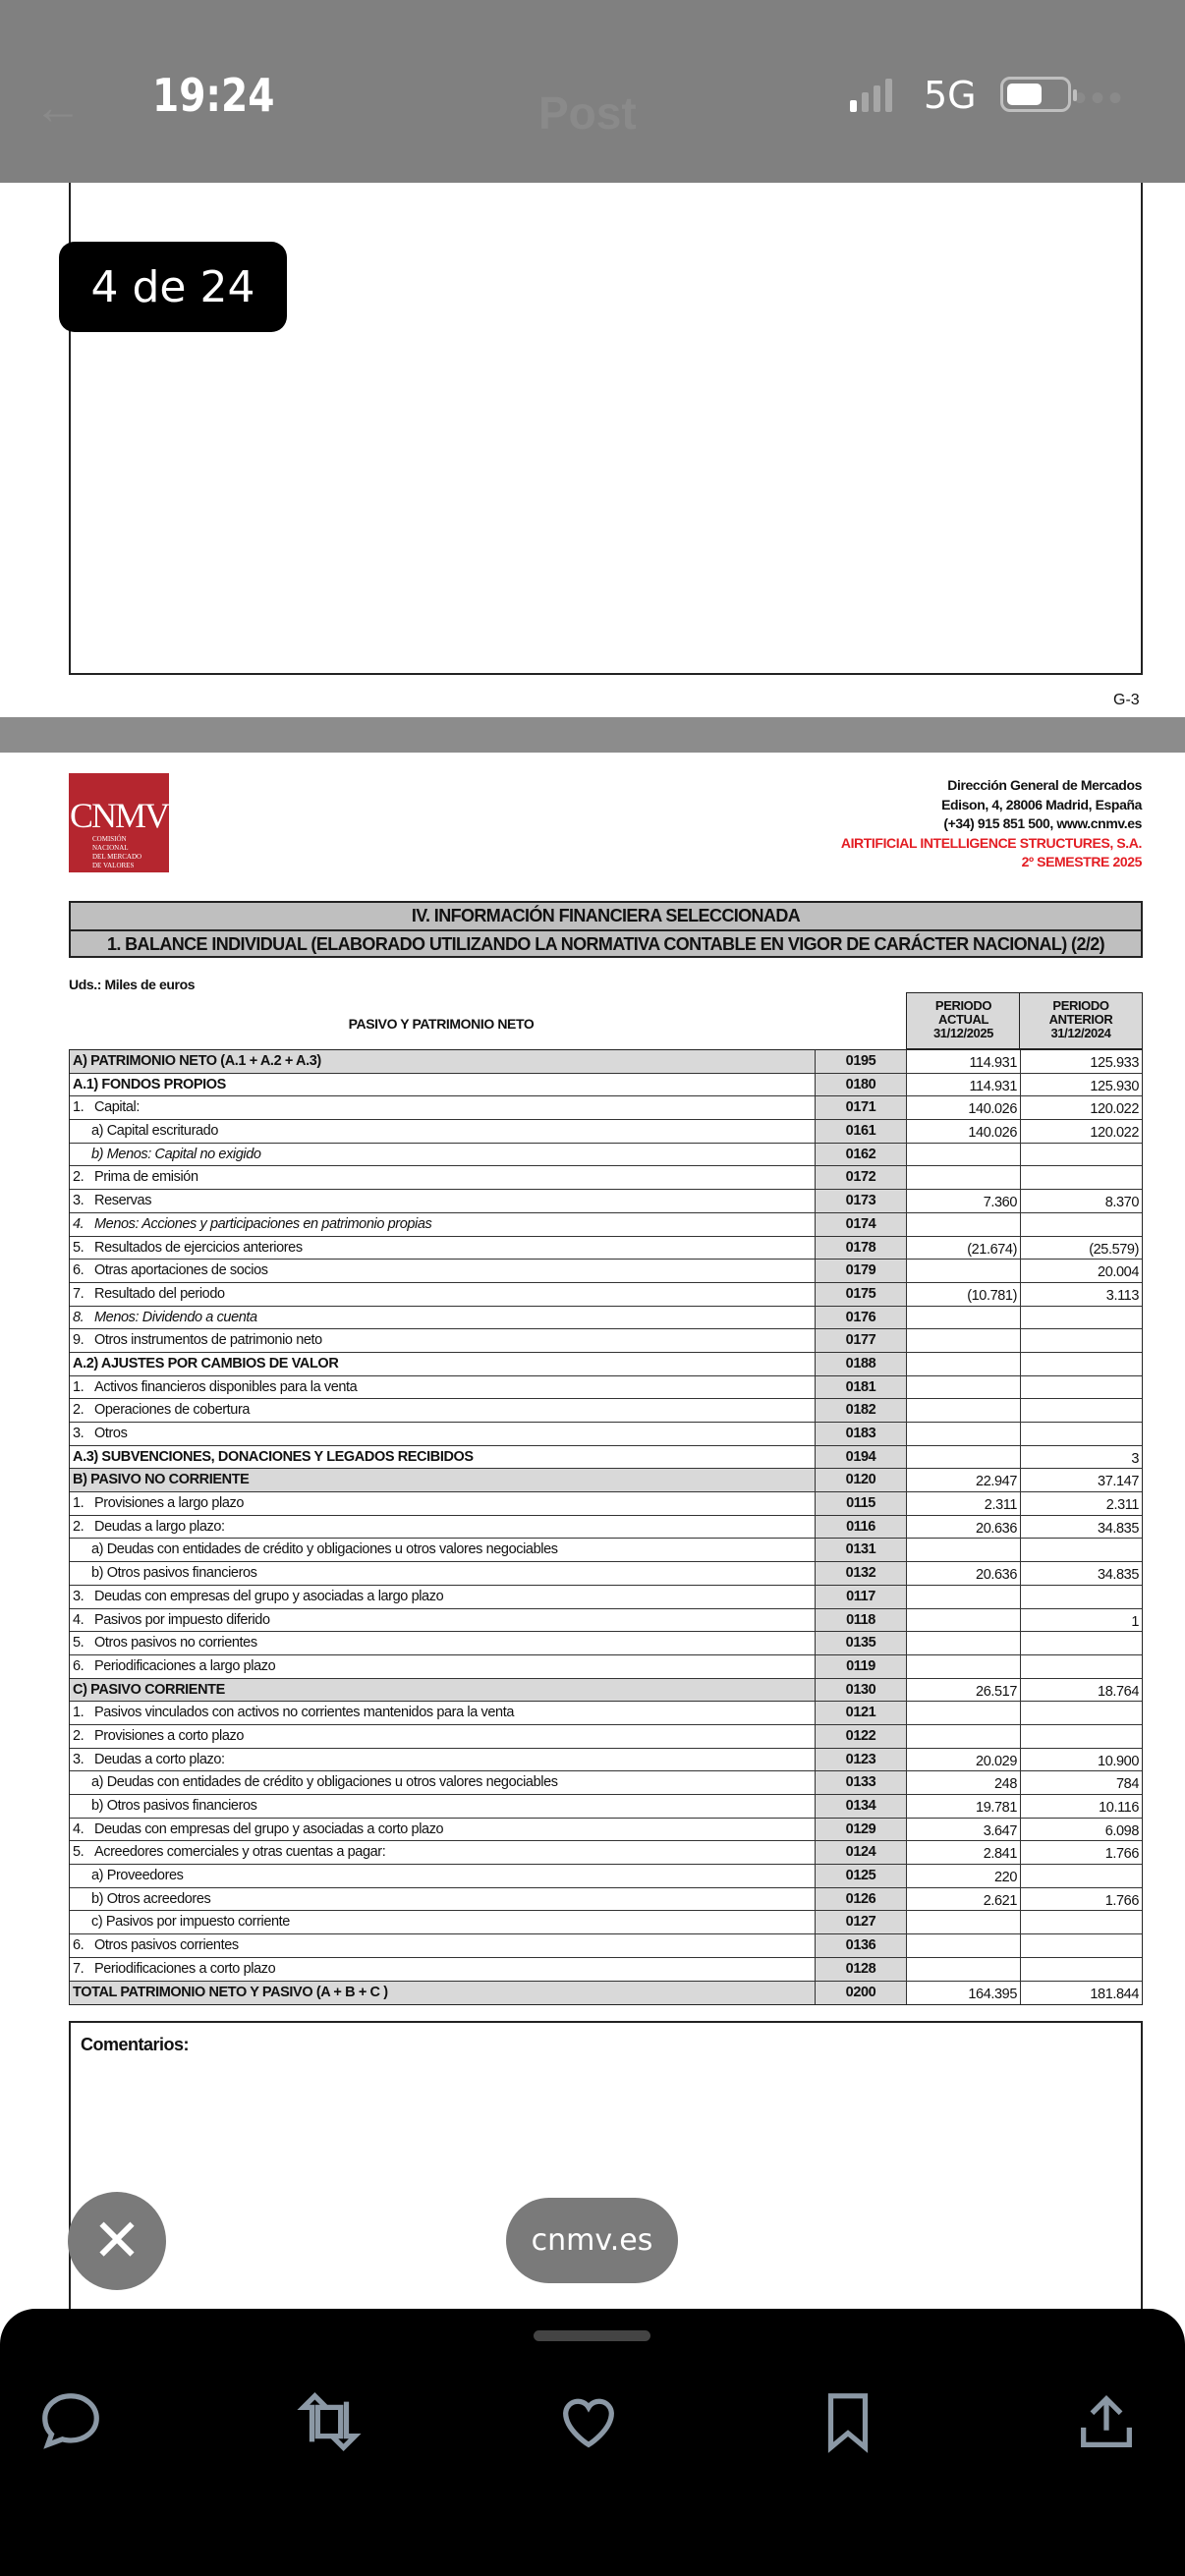  What do you see at coordinates (861, 1271) in the screenshot?
I see `row-code: 0179` at bounding box center [861, 1271].